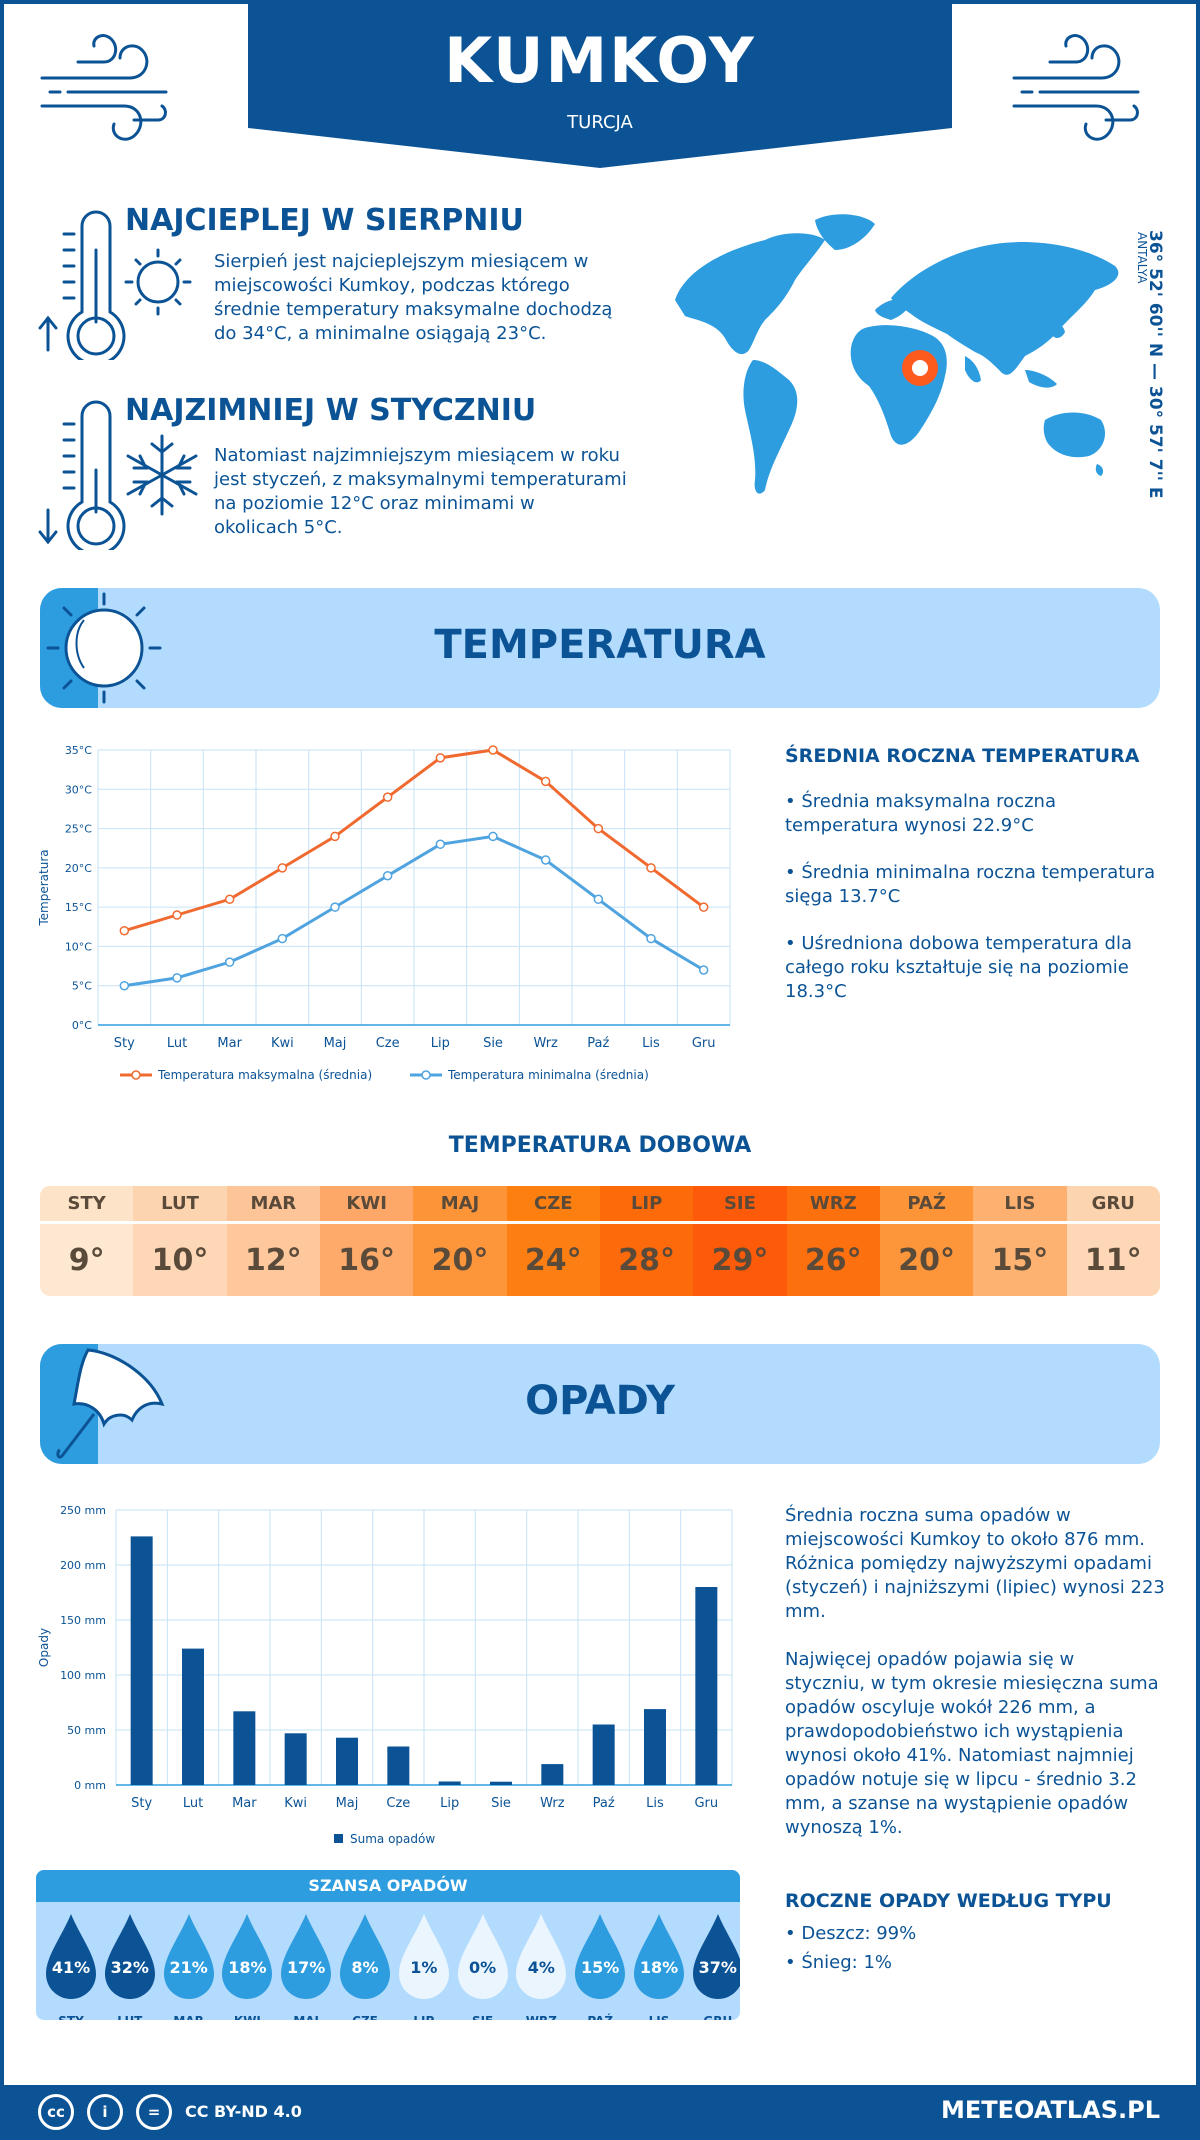  What do you see at coordinates (398, 1803) in the screenshot?
I see `x-tick-label: Cze` at bounding box center [398, 1803].